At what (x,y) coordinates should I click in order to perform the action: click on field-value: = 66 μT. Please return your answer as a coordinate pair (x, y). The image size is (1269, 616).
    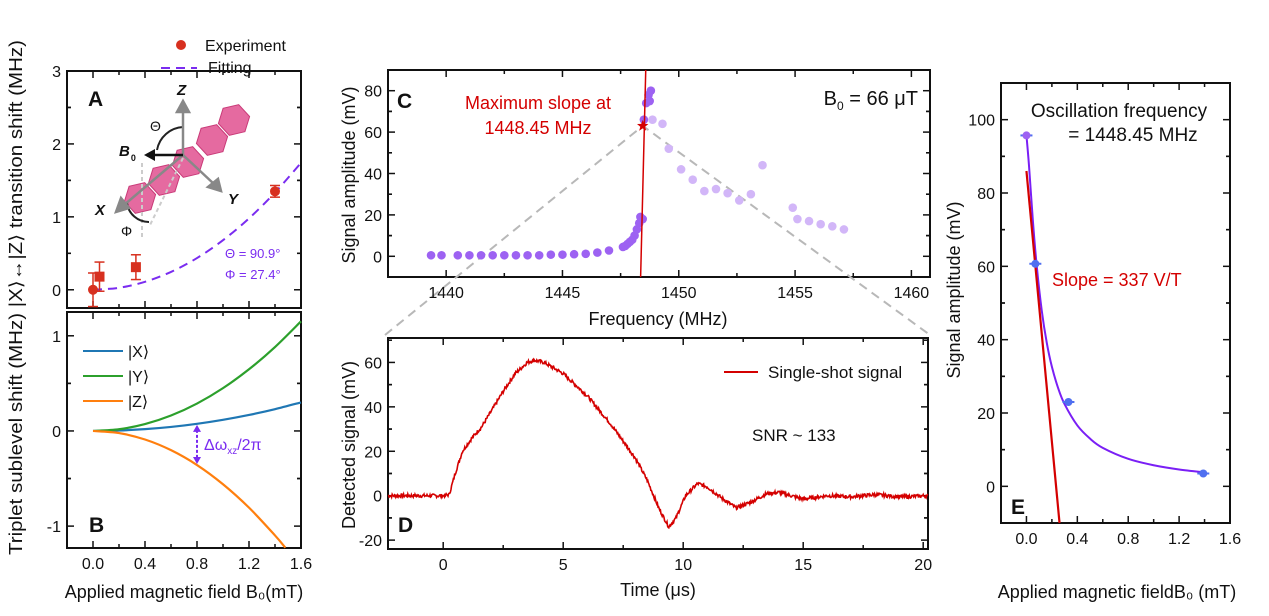
    Looking at the image, I should click on (881, 99).